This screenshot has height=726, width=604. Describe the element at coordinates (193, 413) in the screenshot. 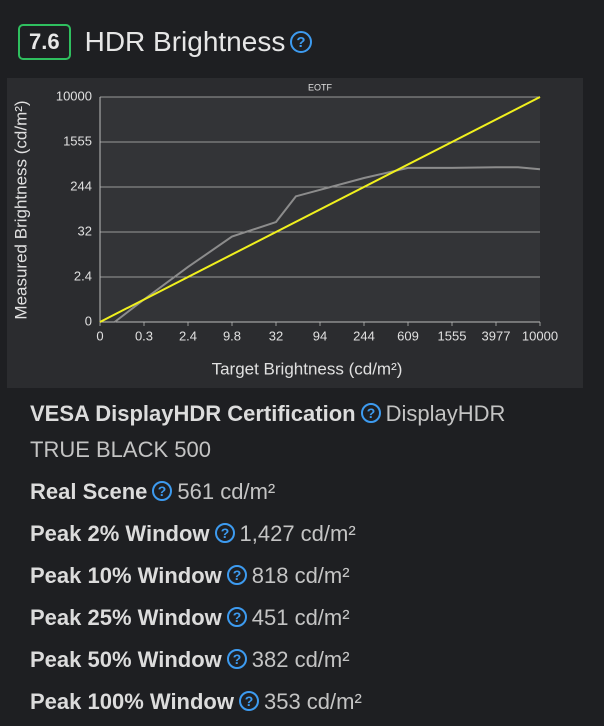

I see `spec-label: VESA DisplayHDR Certification` at that location.